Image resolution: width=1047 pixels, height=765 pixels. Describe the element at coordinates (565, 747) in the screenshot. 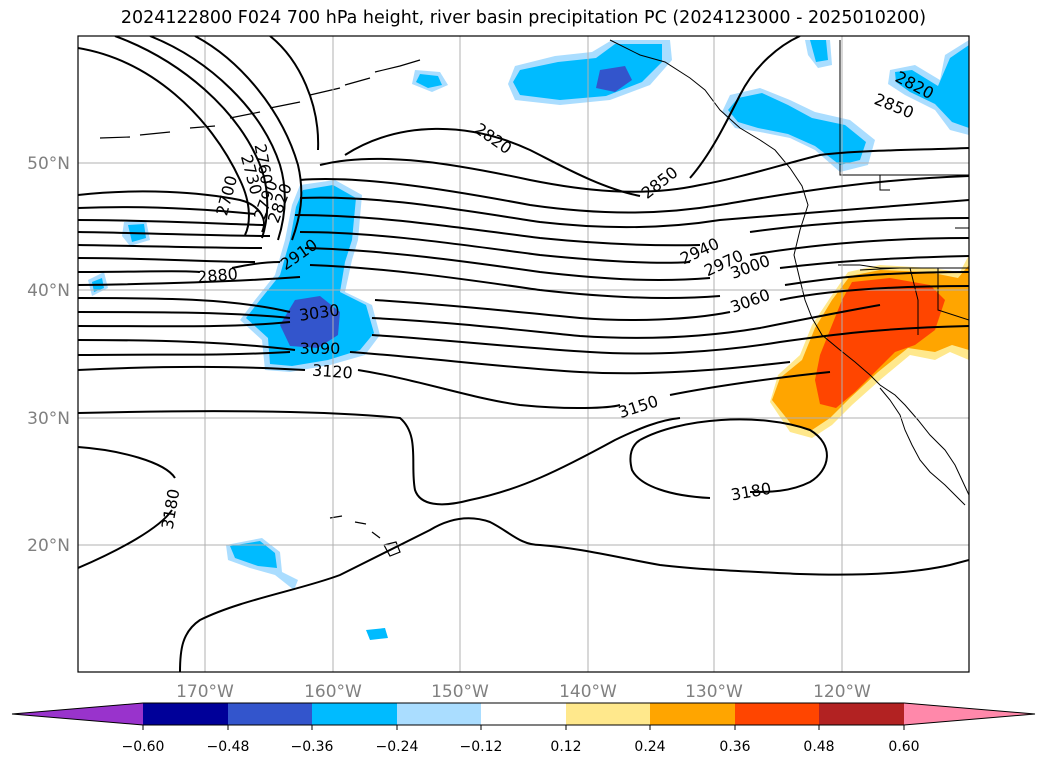

I see `colorbar-tick-label: 0.12` at that location.